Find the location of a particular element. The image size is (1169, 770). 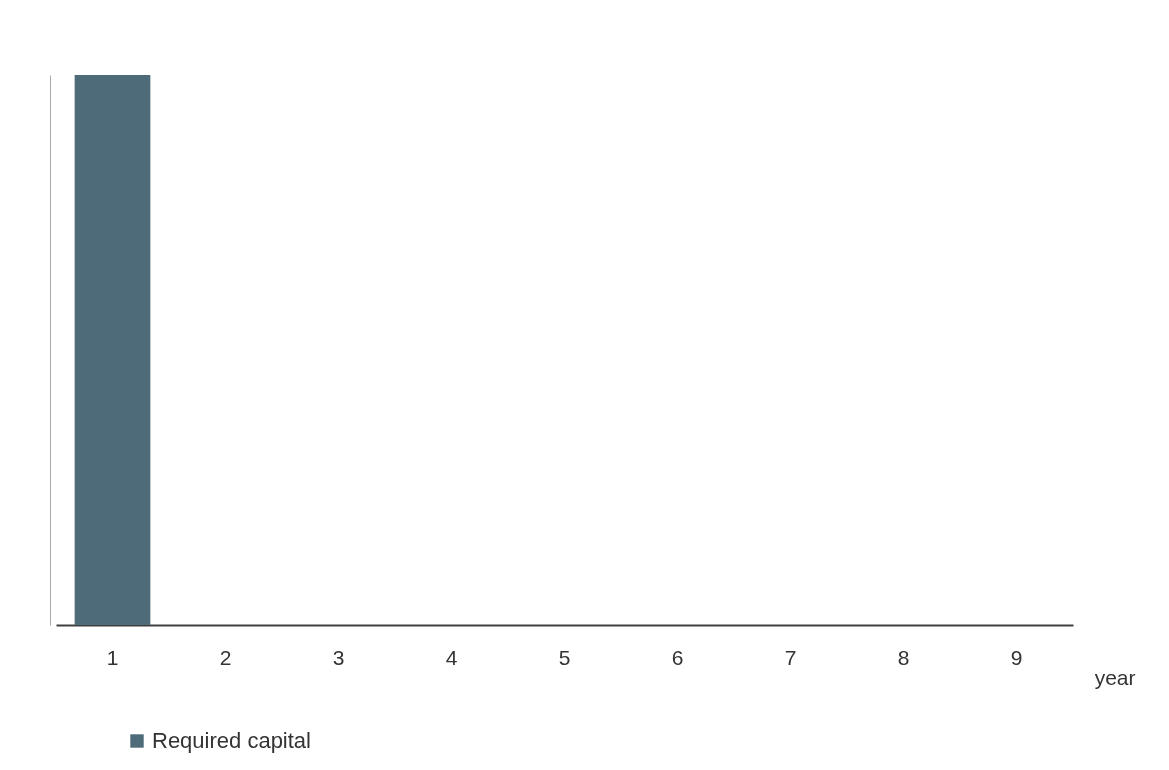

x-tick-label: 3 is located at coordinates (338, 657).